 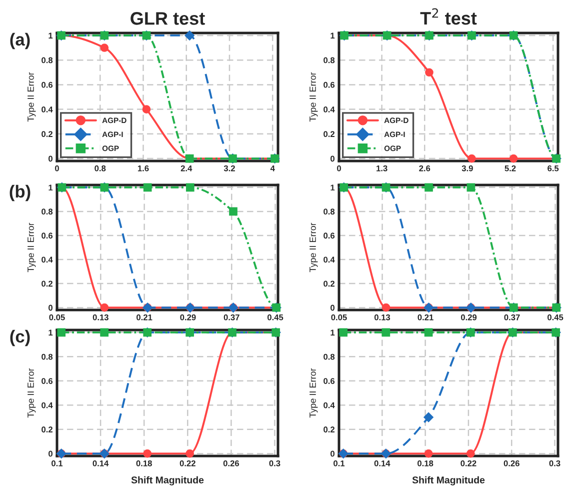 What do you see at coordinates (467, 168) in the screenshot?
I see `x-tick-label: 3.9` at bounding box center [467, 168].